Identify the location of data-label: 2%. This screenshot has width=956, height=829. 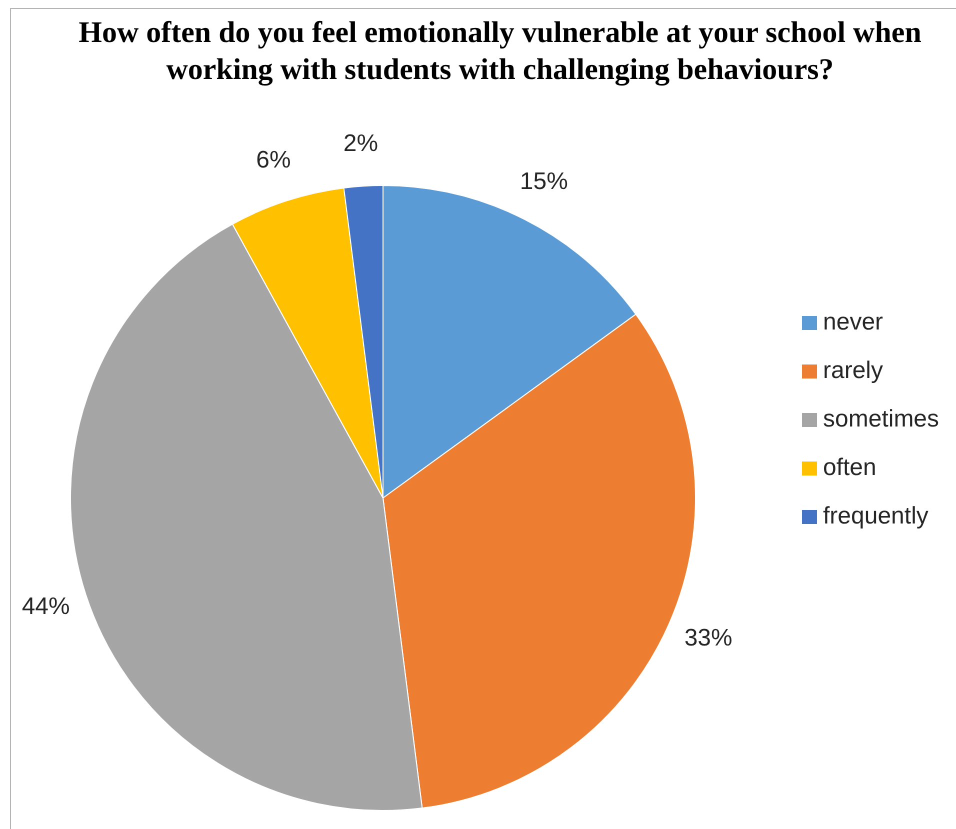
(360, 143).